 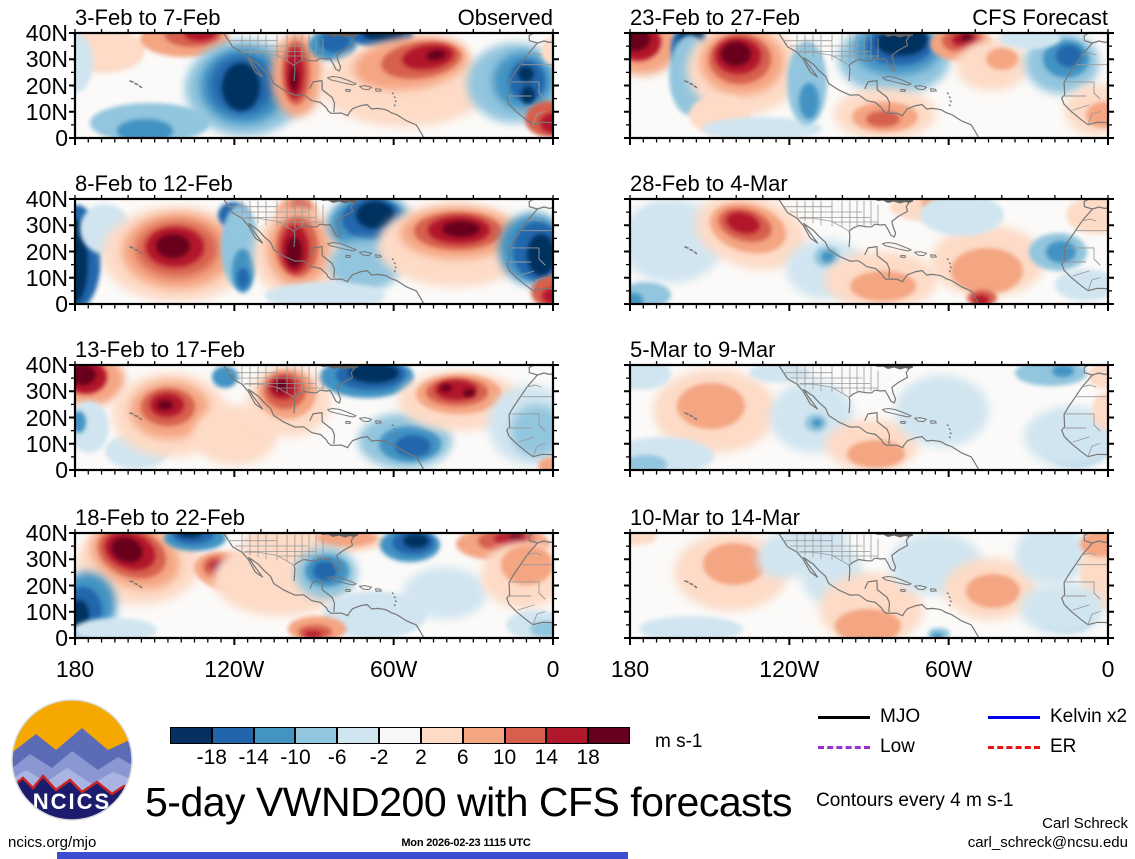 I want to click on panel-title-row: 8-Feb to 12-Feb, so click(x=314, y=184).